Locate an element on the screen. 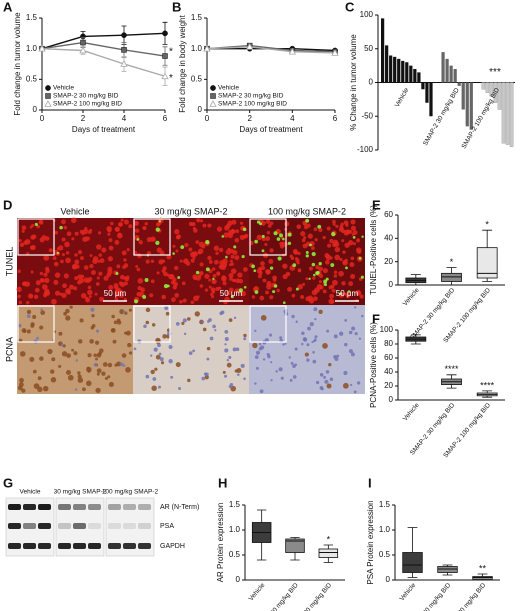 This screenshot has height=611, width=520. x-tick-label: Vehicle is located at coordinates (257, 592).